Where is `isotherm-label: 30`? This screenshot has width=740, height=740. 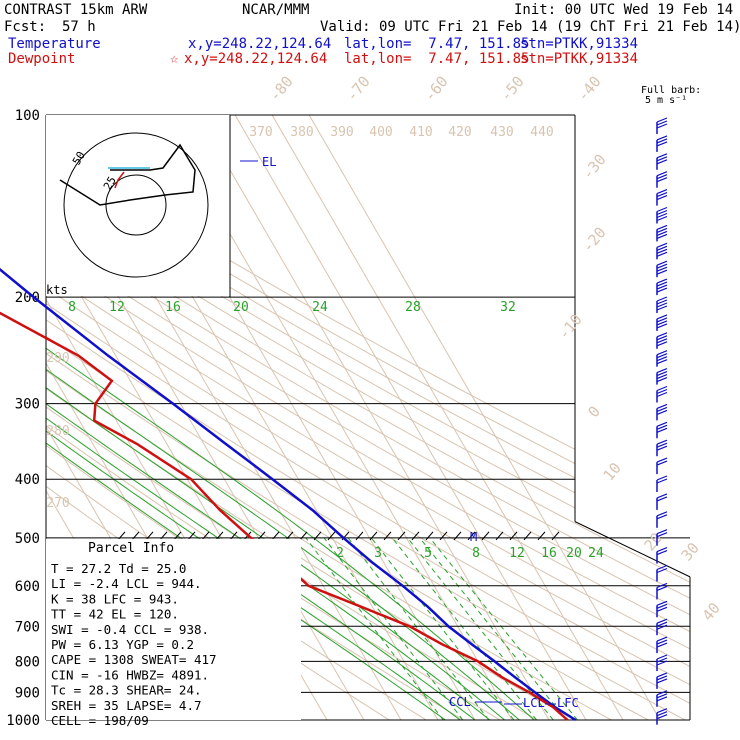
isotherm-label: 30 is located at coordinates (689, 551).